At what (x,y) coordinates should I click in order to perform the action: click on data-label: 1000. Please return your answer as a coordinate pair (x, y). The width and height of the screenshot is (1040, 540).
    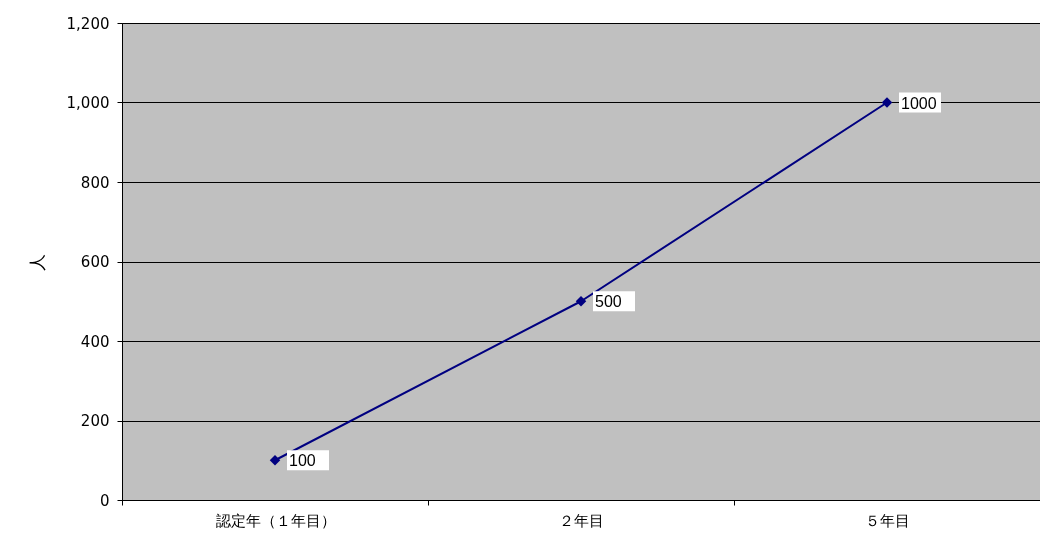
    Looking at the image, I should click on (919, 103).